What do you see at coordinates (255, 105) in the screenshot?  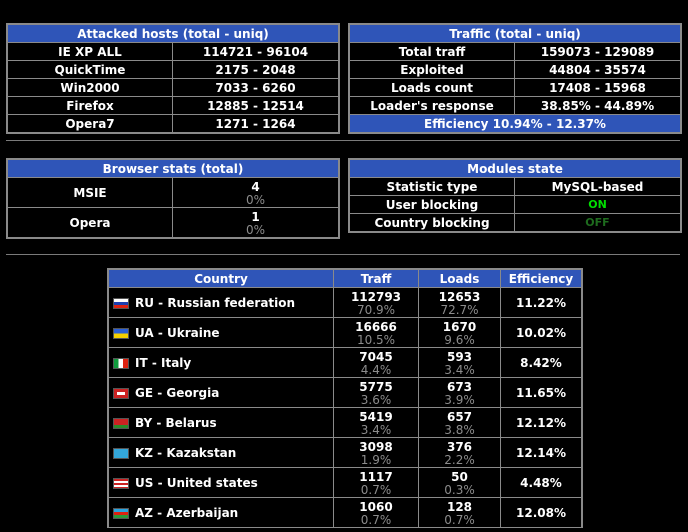 I see `row-value: 12885 - 12514` at bounding box center [255, 105].